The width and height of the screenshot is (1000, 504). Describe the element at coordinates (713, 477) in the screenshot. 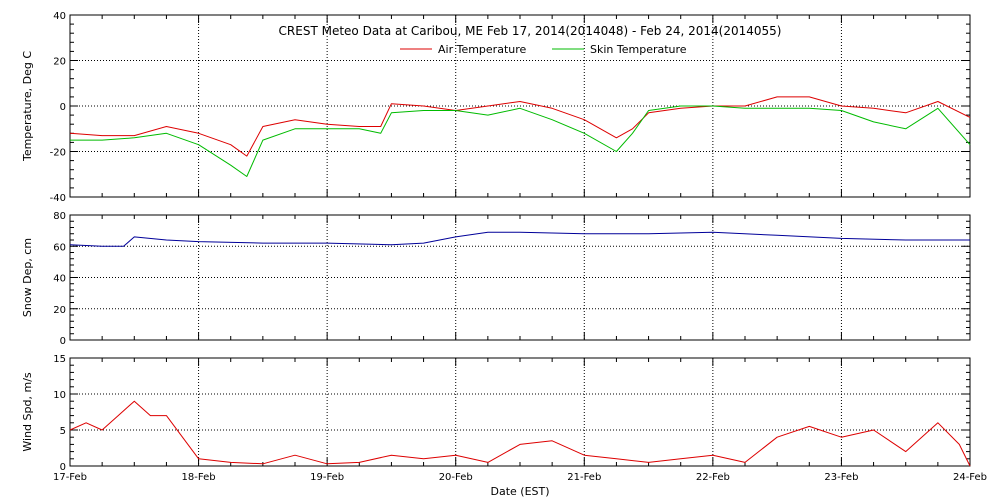

I see `x-tick-label: 22-Feb` at that location.